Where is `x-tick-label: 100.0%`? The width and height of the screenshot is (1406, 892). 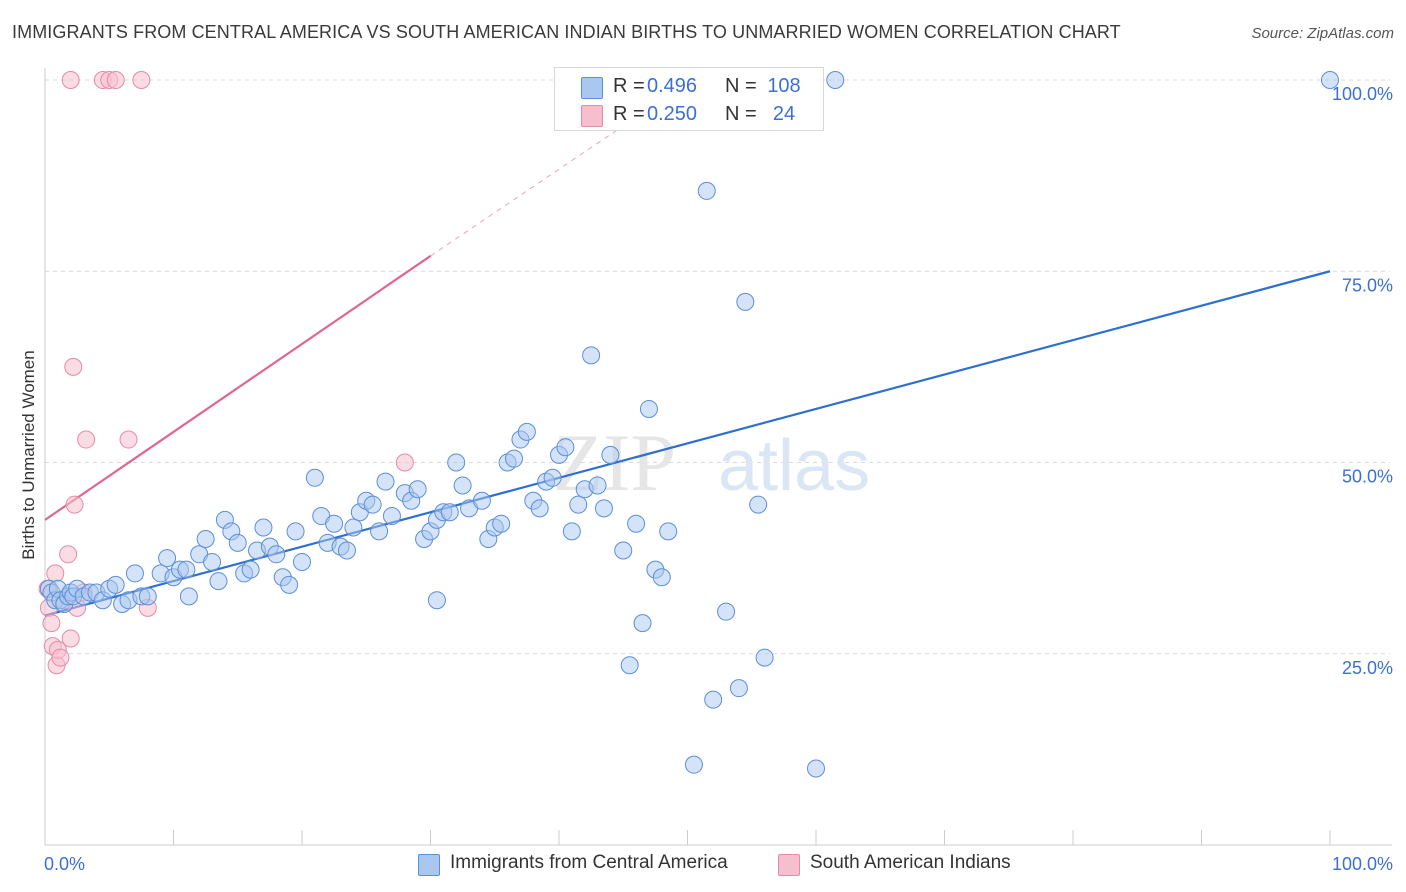 x-tick-label: 100.0% is located at coordinates (1362, 864).